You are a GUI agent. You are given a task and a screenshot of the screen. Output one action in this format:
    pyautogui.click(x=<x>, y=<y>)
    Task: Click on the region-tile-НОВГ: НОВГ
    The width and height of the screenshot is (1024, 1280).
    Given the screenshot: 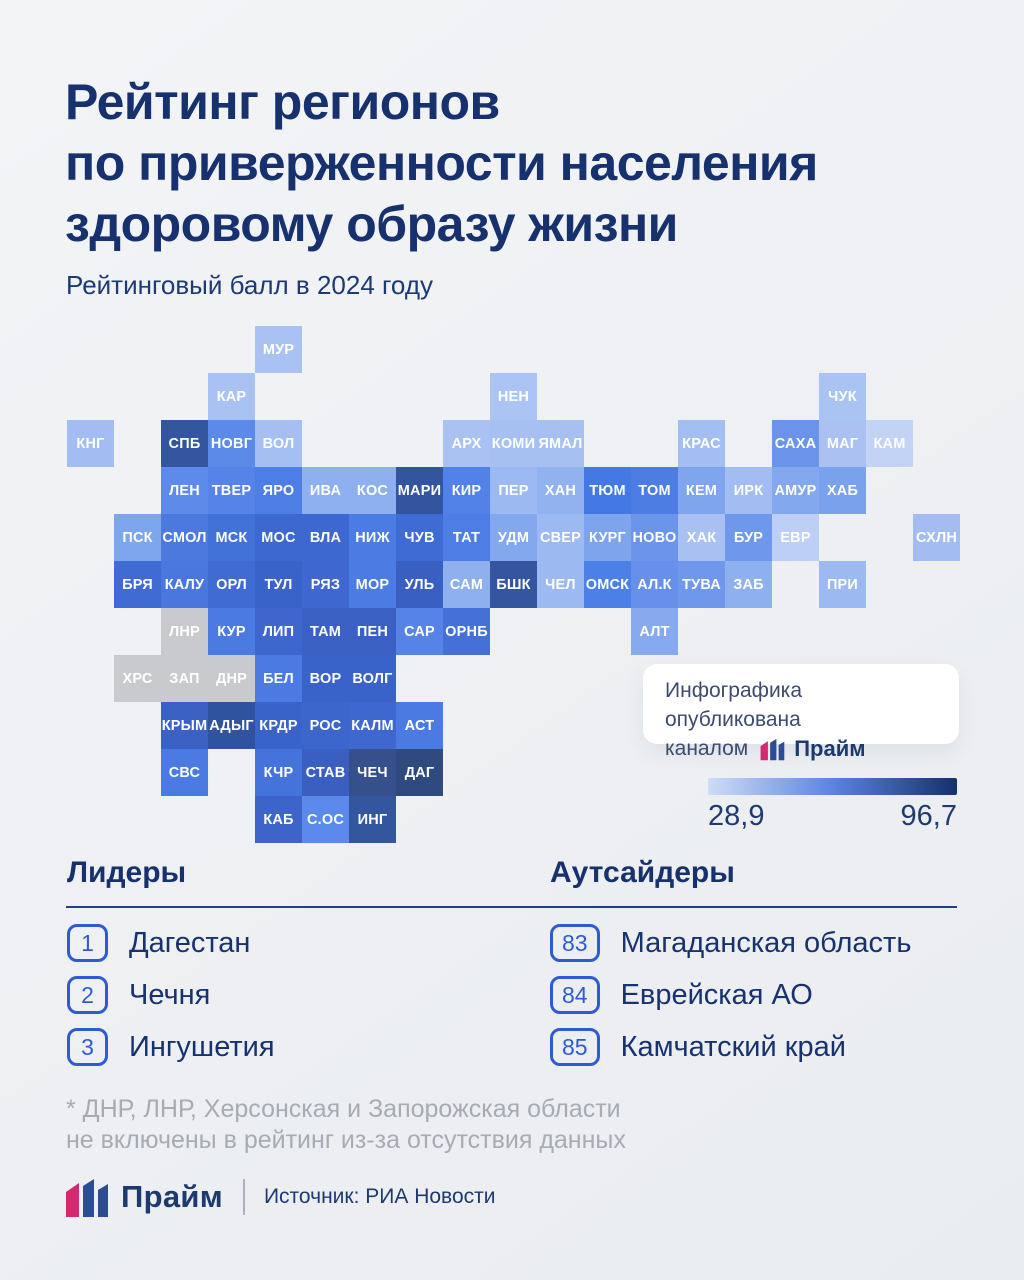 What is the action you would take?
    pyautogui.click(x=231, y=443)
    